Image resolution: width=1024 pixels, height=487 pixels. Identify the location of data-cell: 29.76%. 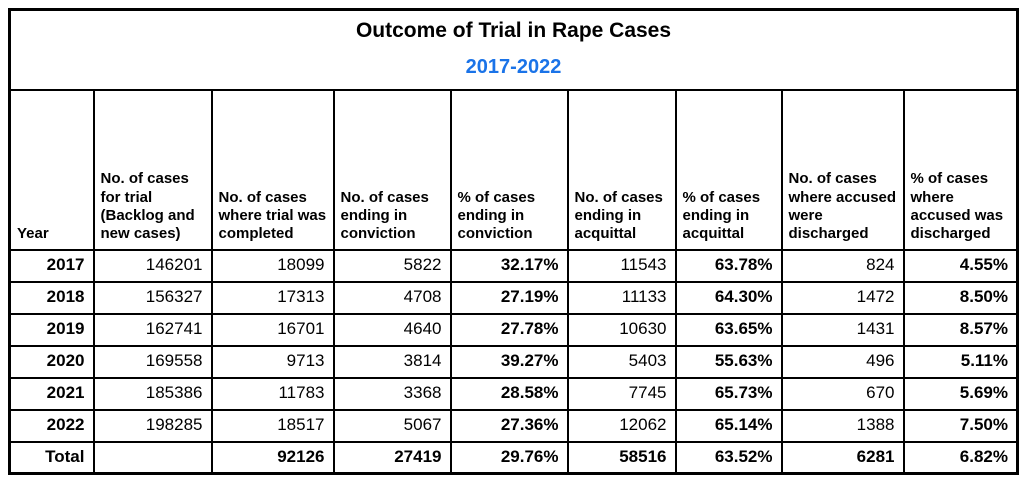
(509, 457).